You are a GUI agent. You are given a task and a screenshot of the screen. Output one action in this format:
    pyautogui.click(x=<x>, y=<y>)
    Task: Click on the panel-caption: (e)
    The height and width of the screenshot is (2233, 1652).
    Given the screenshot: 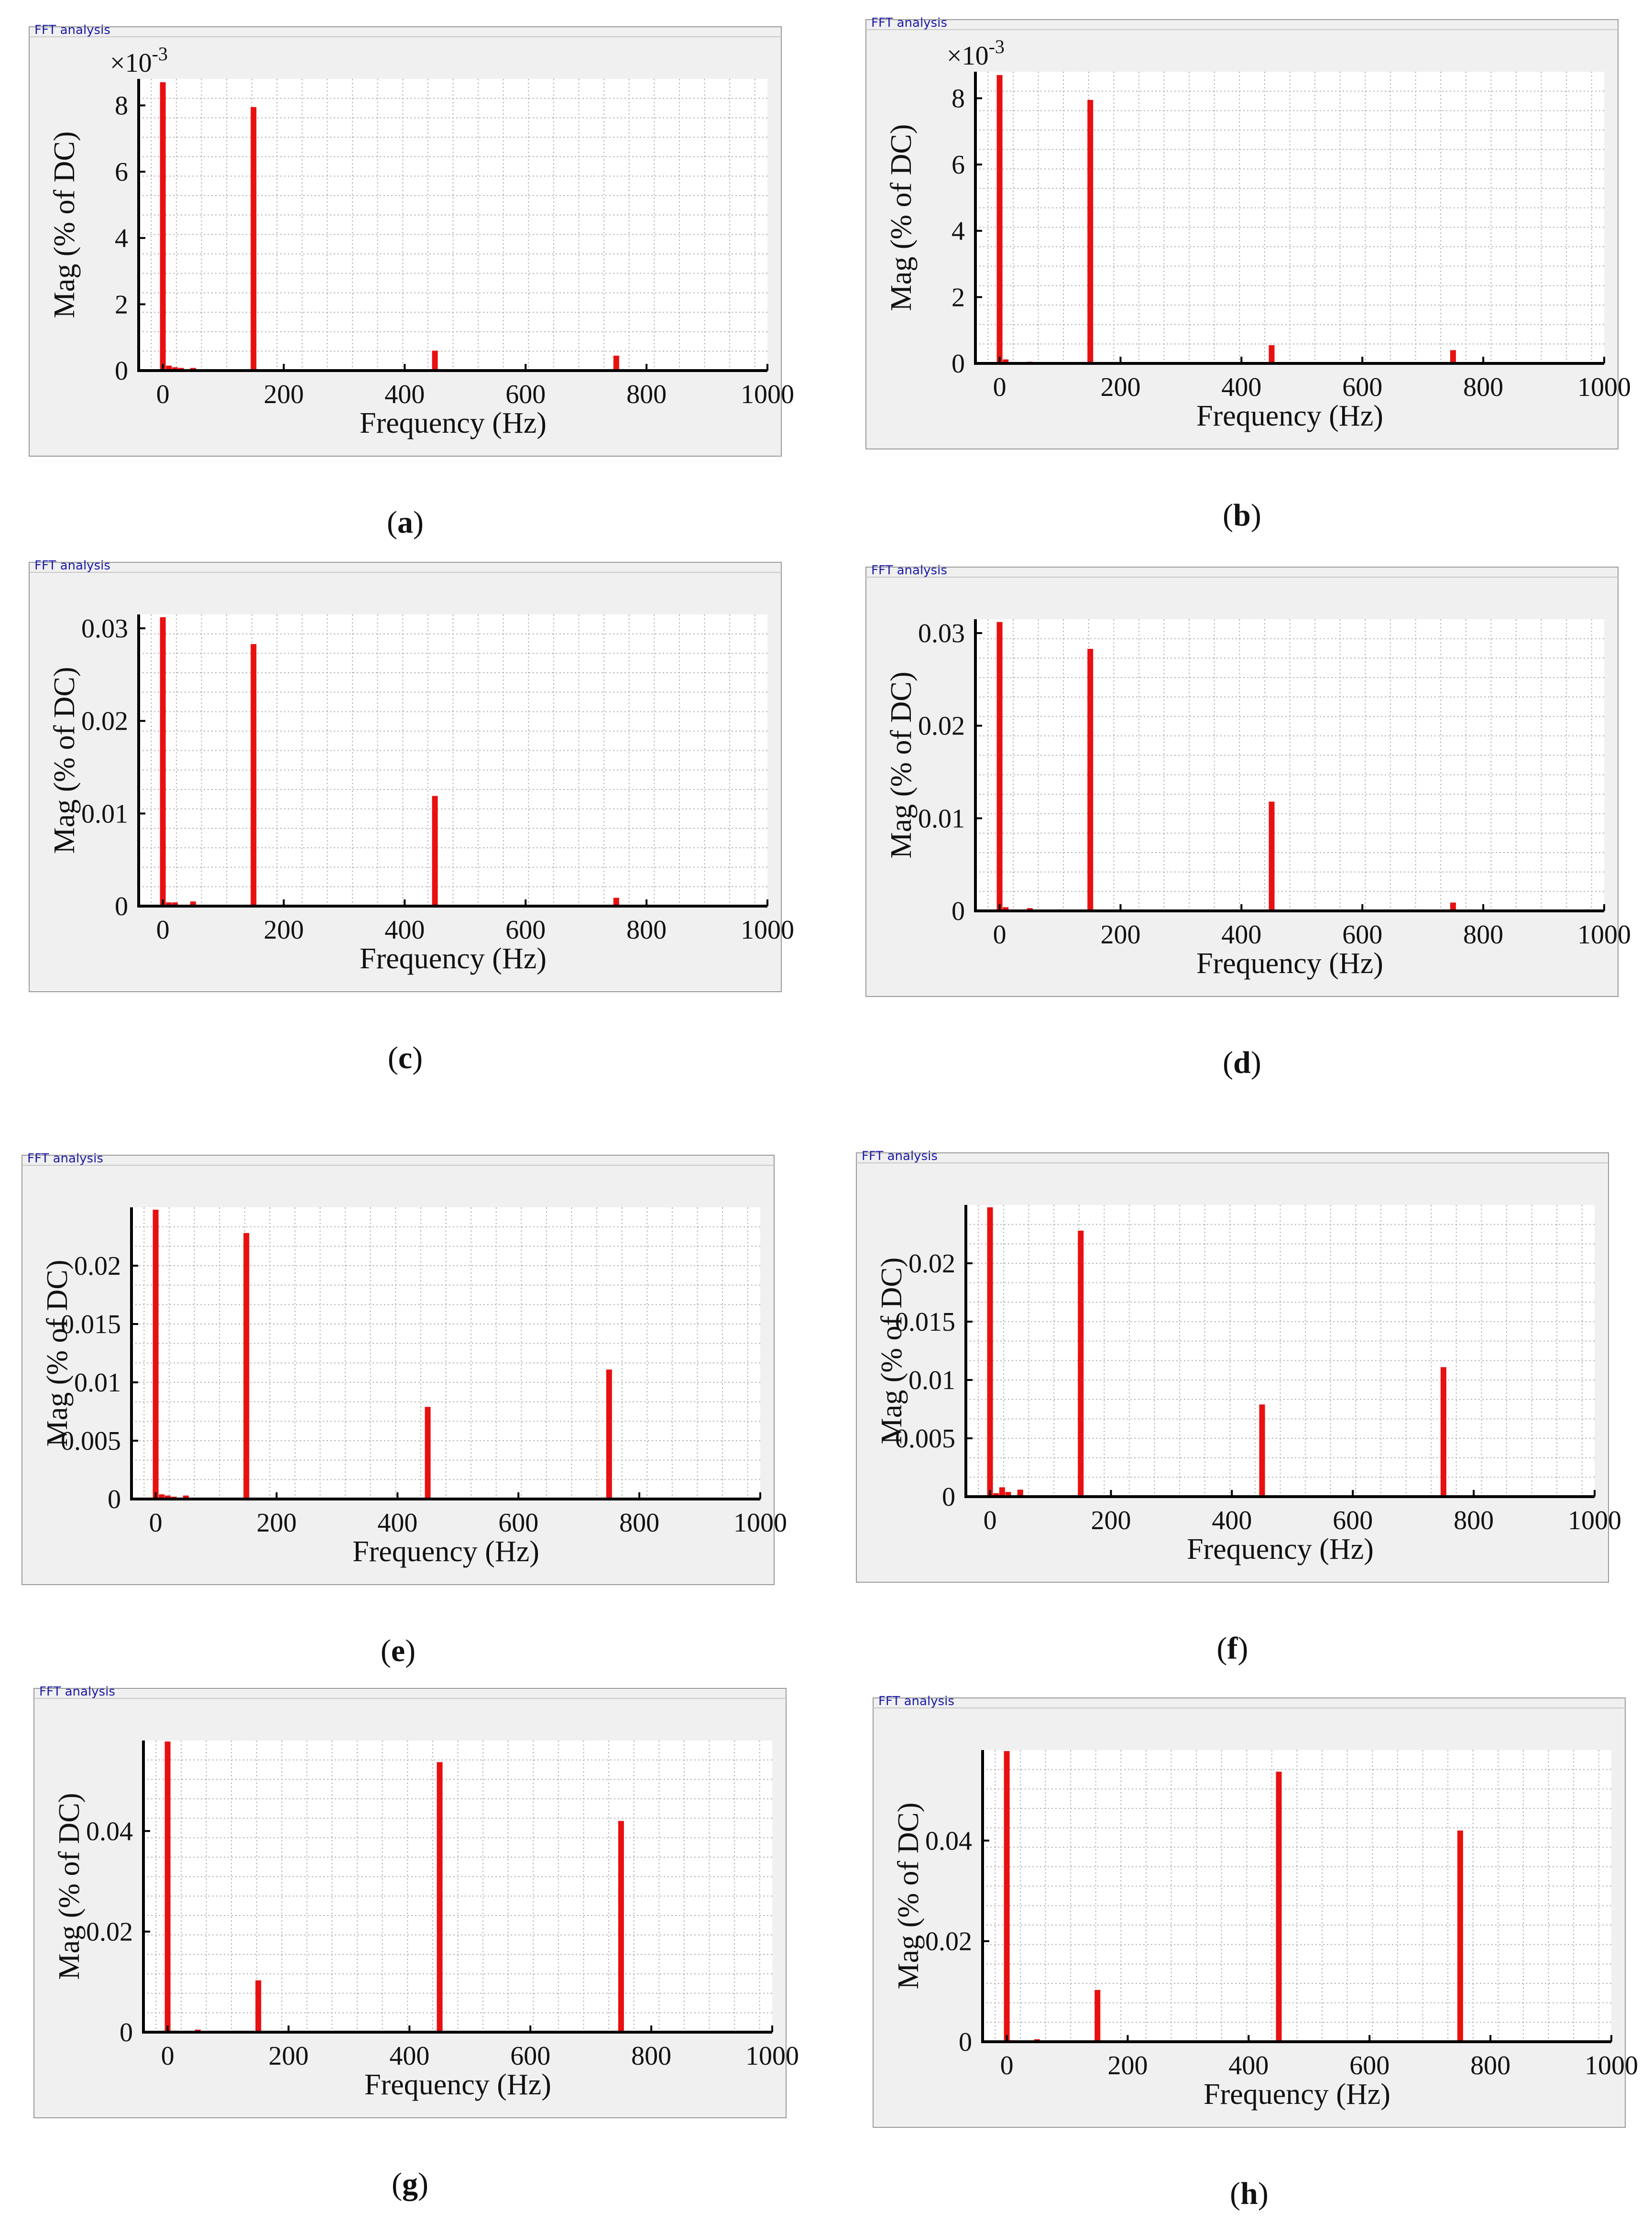 What is the action you would take?
    pyautogui.click(x=398, y=1650)
    